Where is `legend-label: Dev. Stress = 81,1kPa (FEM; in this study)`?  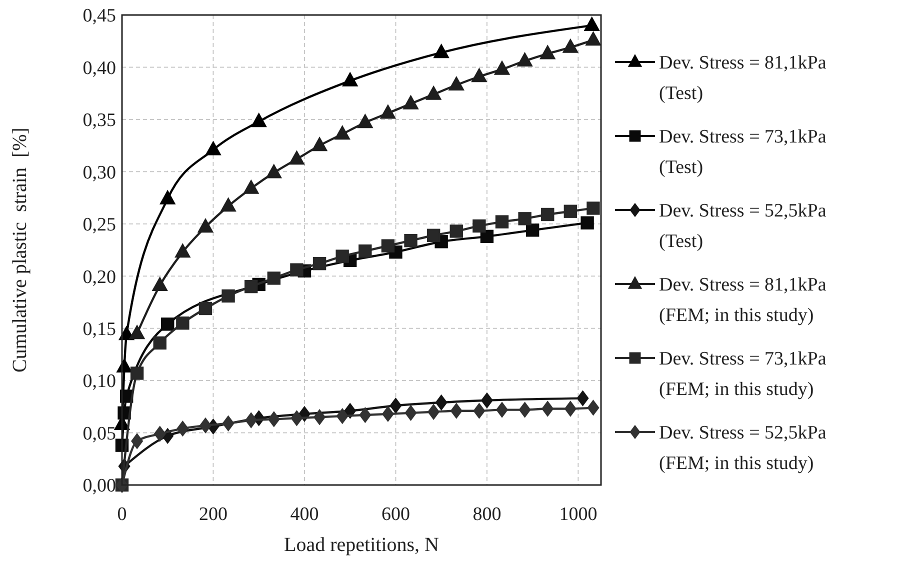
legend-label: Dev. Stress = 81,1kPa (FEM; in this study) is located at coordinates (743, 300).